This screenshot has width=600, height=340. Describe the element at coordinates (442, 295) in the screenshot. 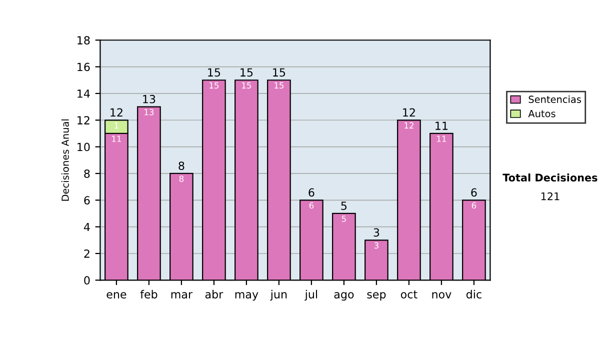

I see `x-tick-label: nov` at that location.